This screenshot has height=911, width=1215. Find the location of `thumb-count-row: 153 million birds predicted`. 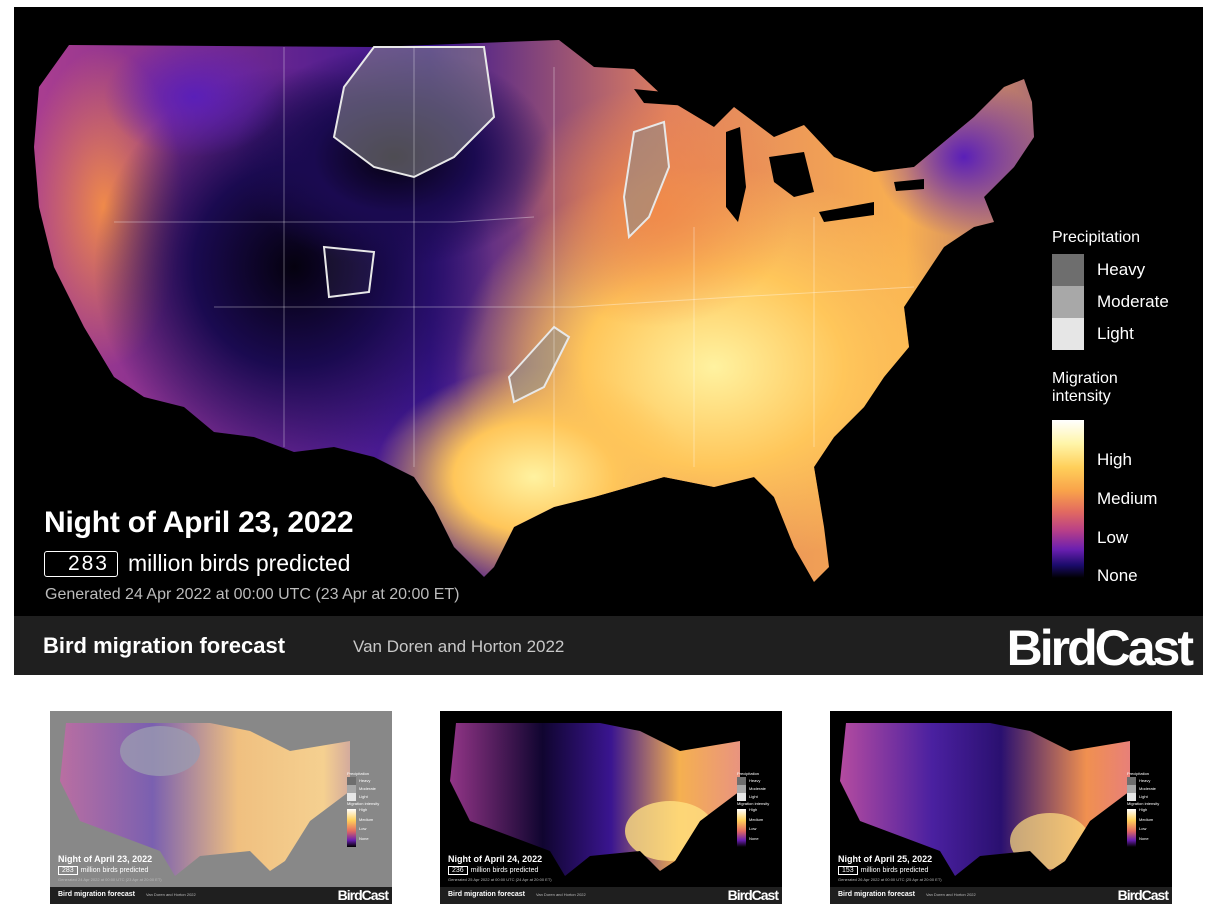

thumb-count-row: 153 million birds predicted is located at coordinates (883, 870).